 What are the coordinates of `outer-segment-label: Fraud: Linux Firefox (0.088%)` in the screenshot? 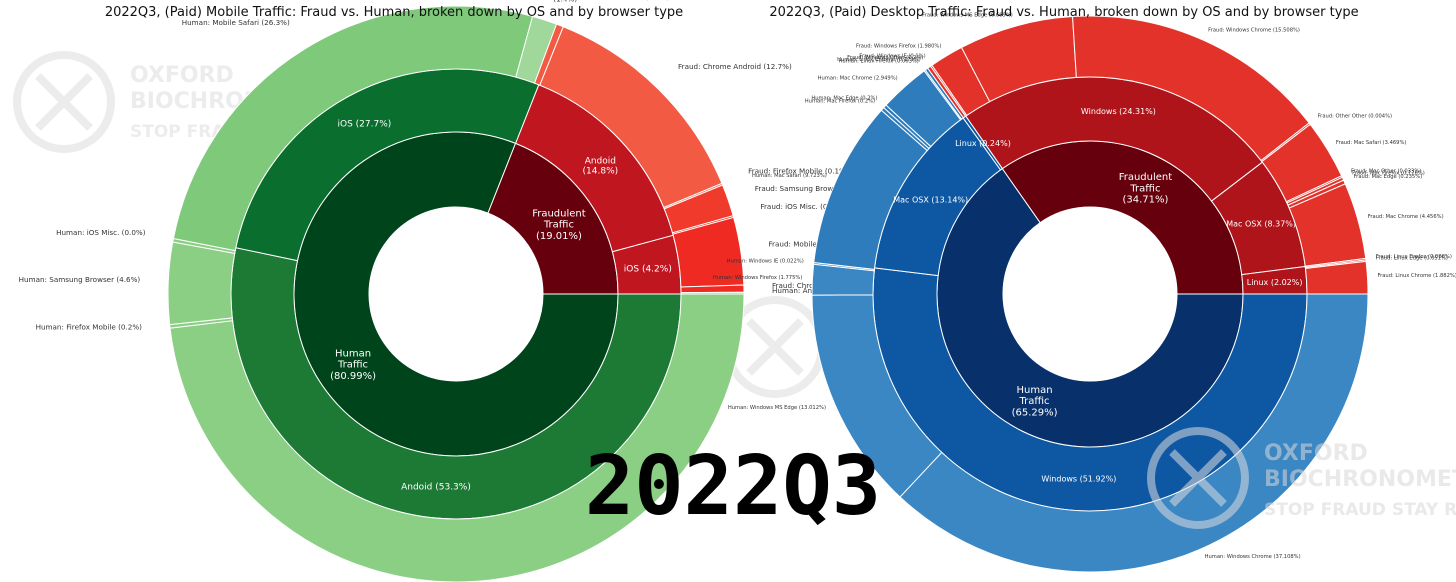 It's located at (1414, 257).